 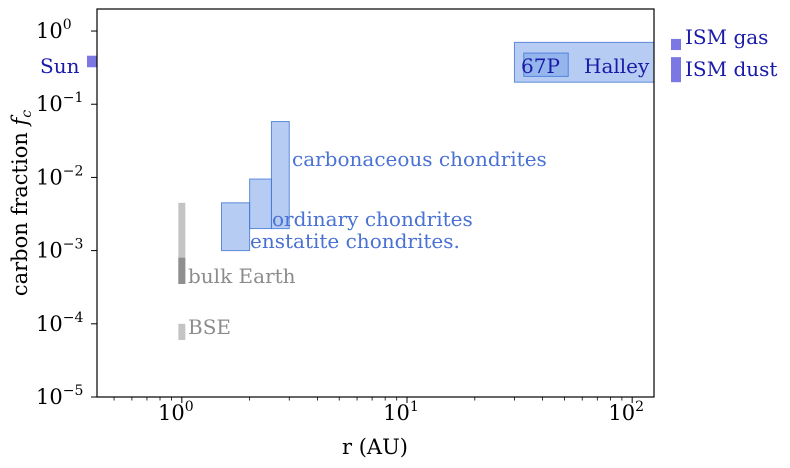 What do you see at coordinates (182, 270) in the screenshot?
I see `region-bulk-earth-core` at bounding box center [182, 270].